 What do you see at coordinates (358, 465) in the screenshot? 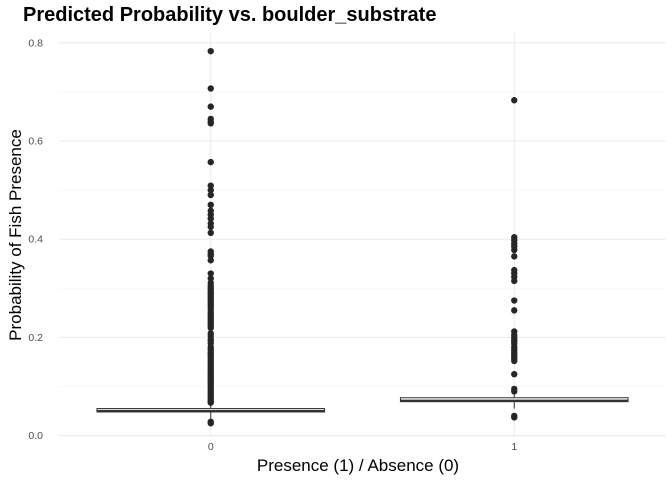
I see `x-axis-title: Presence (1) / Absence (0)` at bounding box center [358, 465].